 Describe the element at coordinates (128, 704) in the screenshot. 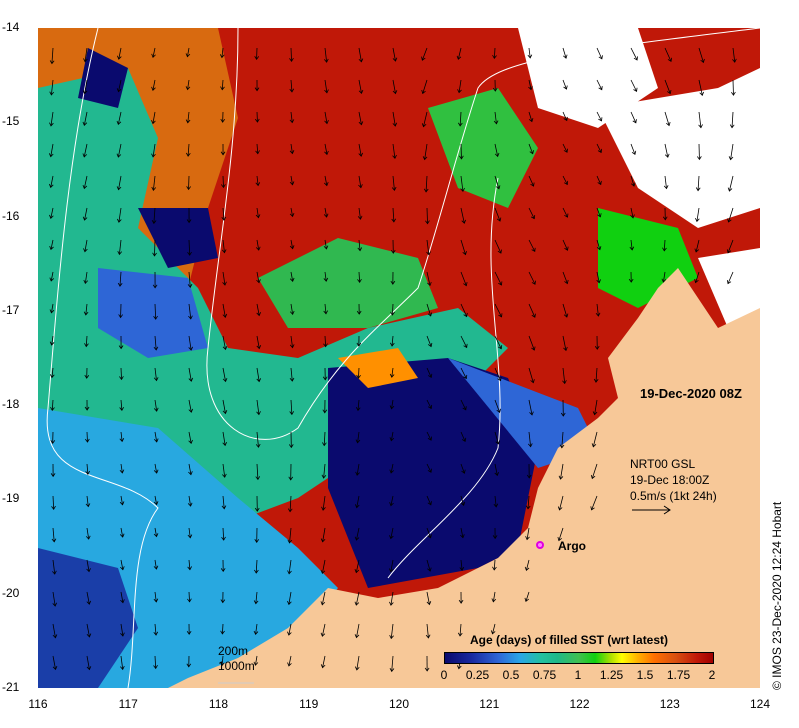

I see `lon-tick-label: 117` at that location.